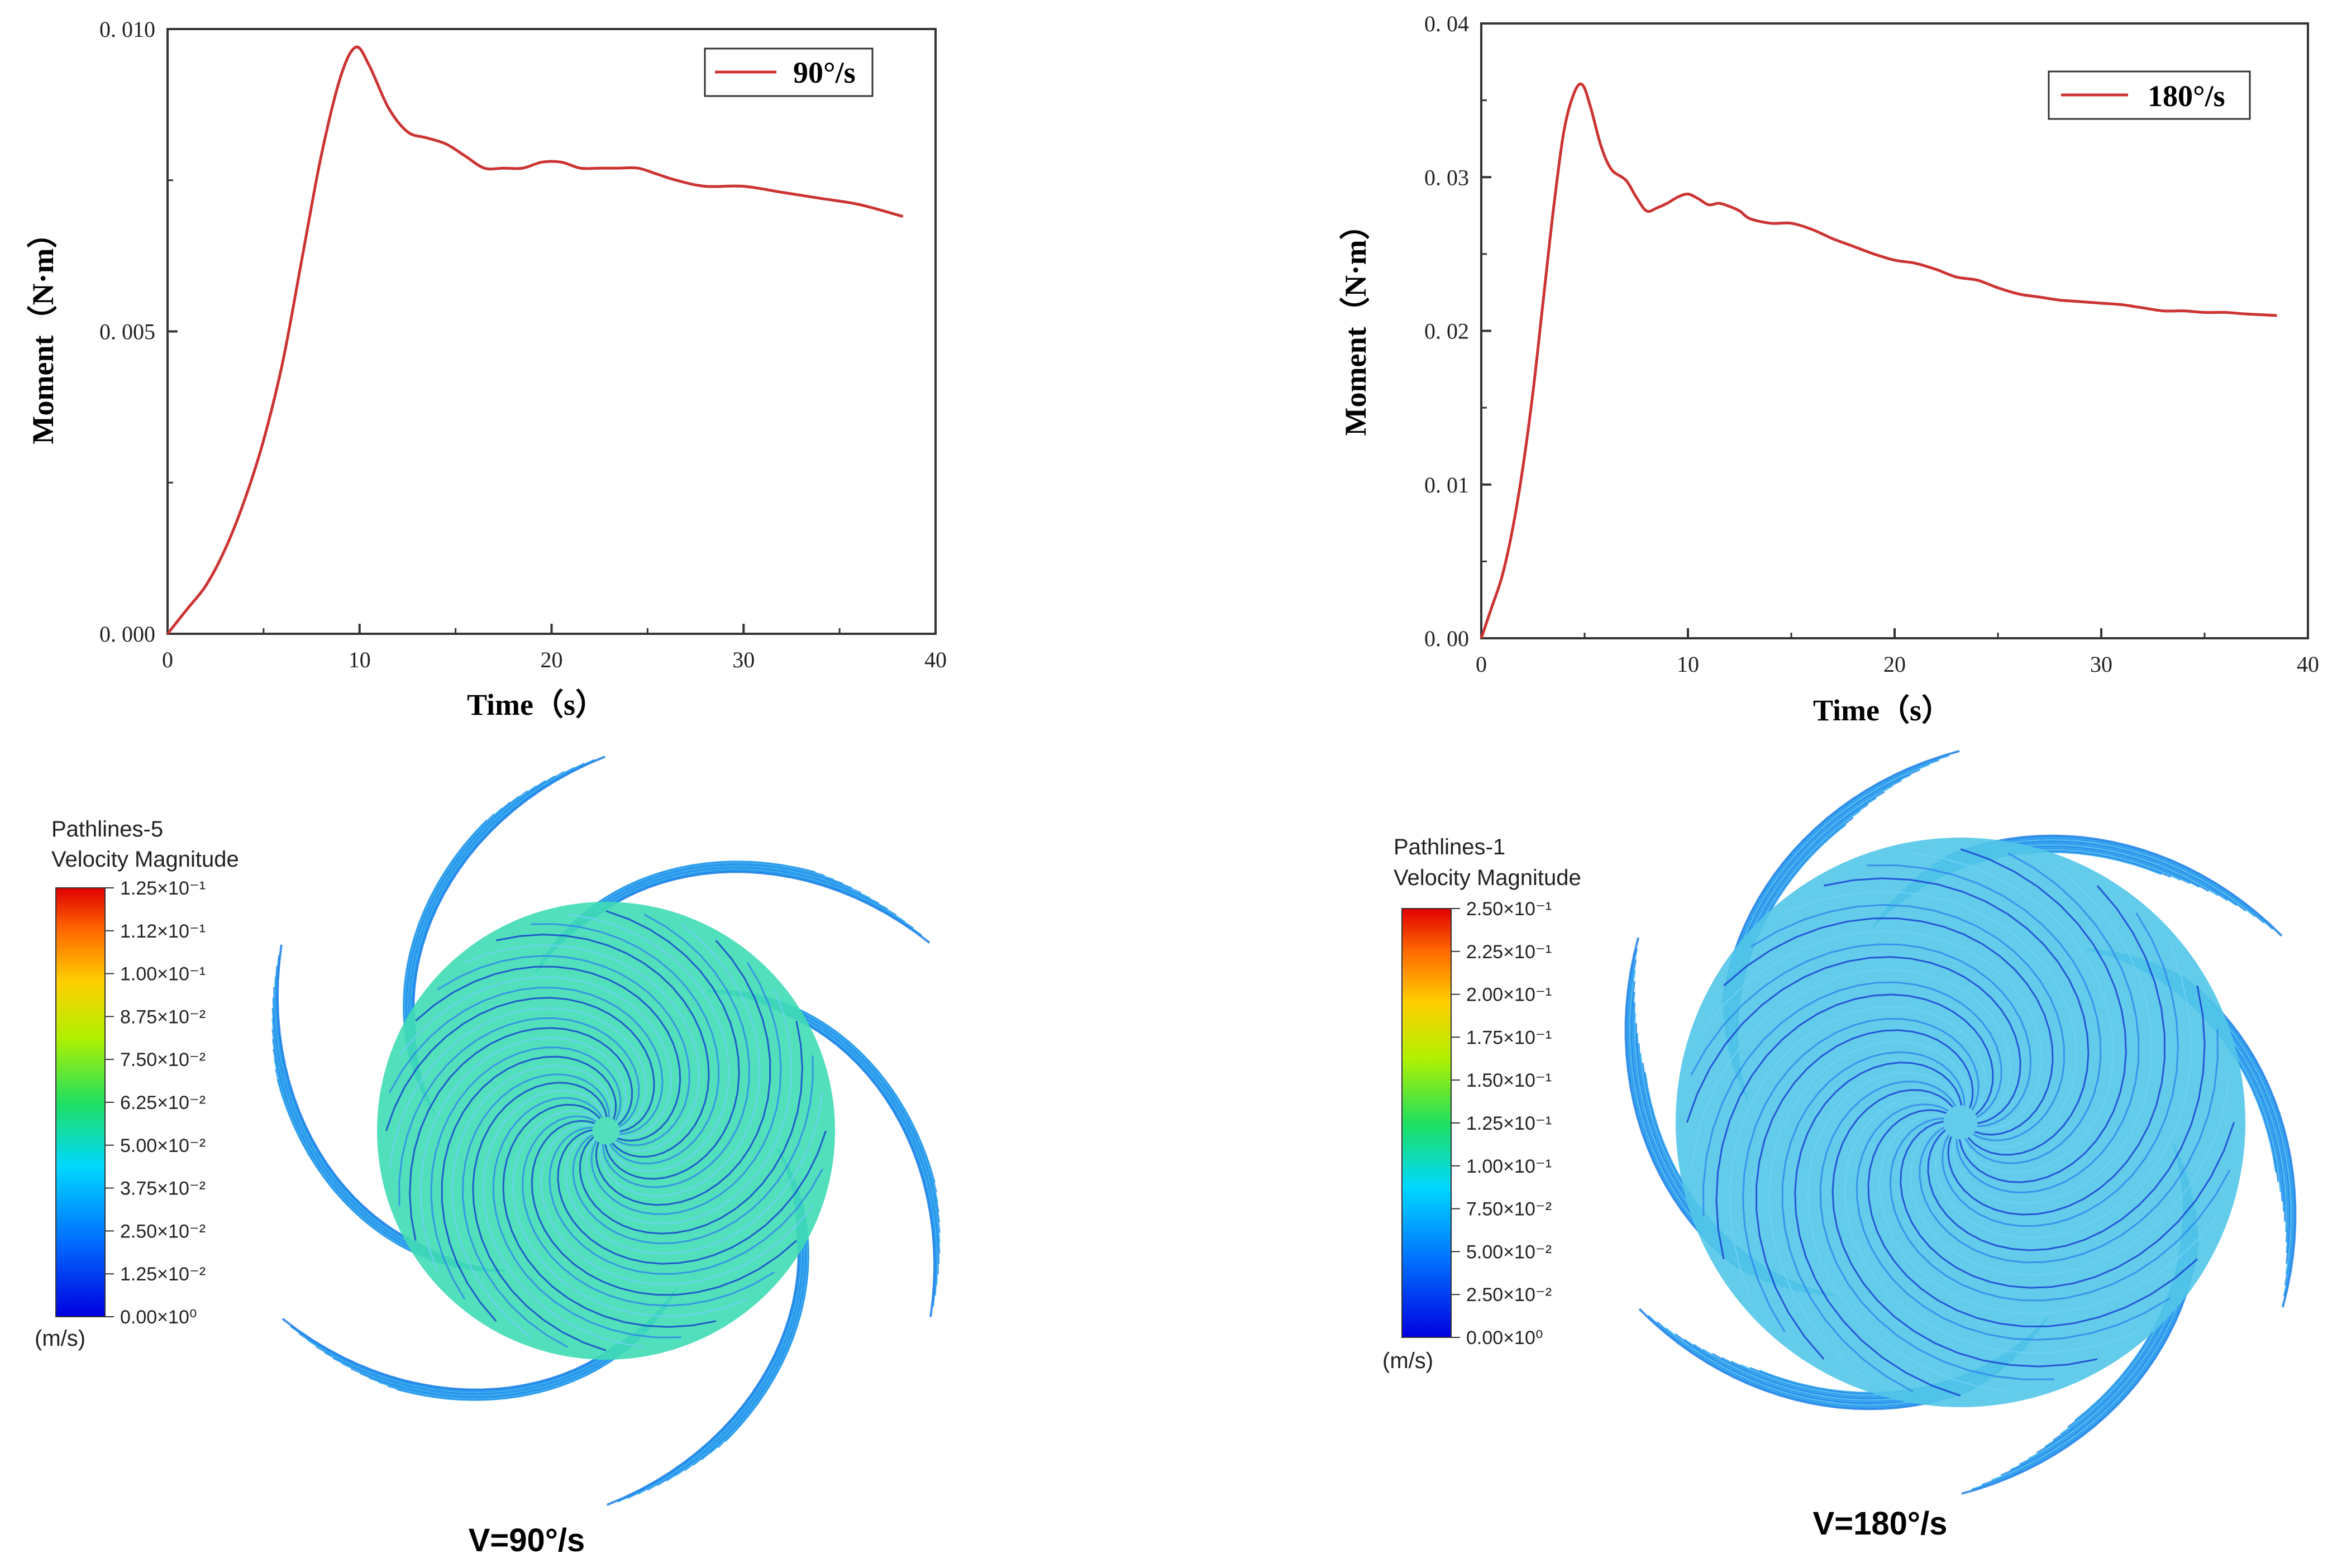 The image size is (2342, 1568). Describe the element at coordinates (163, 974) in the screenshot. I see `colorbar-label: 1.00×10⁻¹` at that location.